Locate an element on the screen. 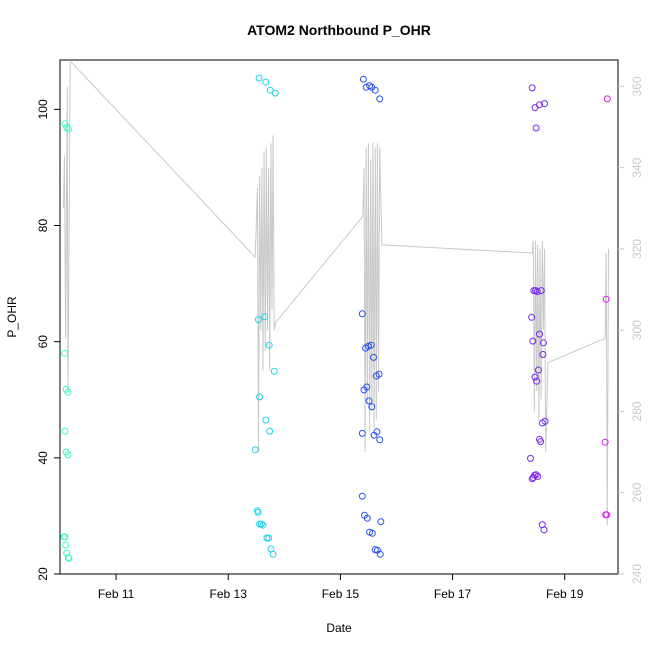  y2-tick-label: 280 is located at coordinates (637, 411).